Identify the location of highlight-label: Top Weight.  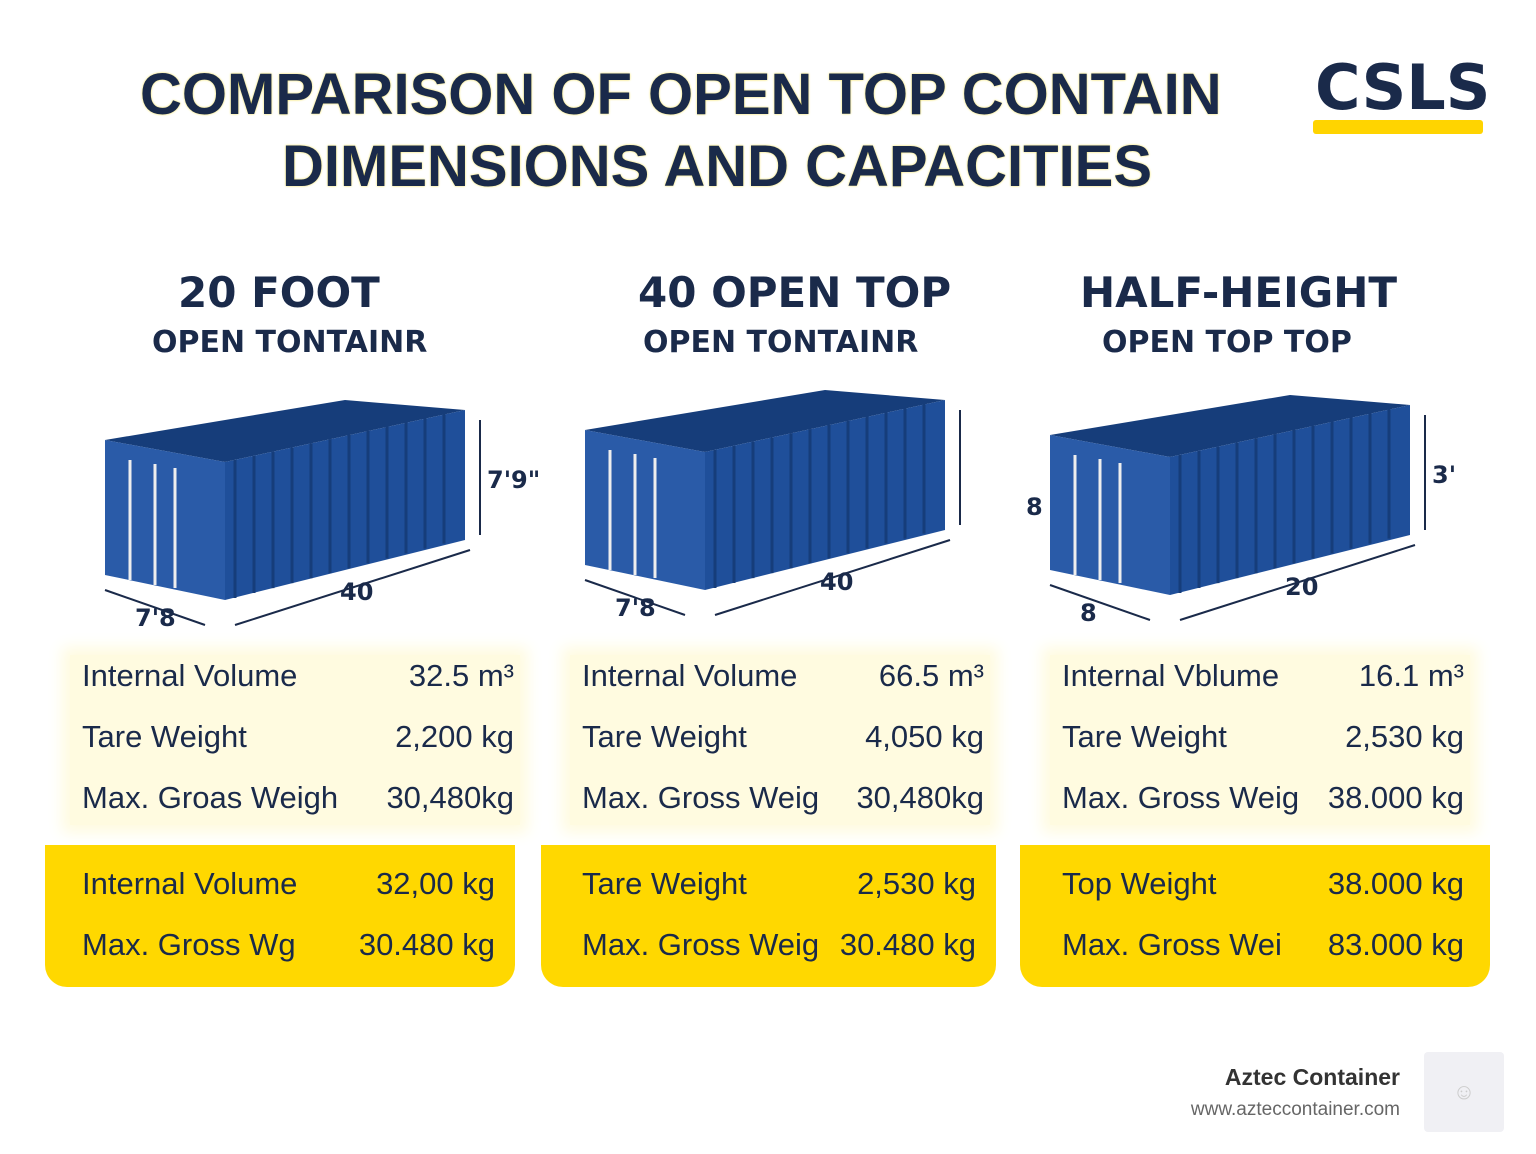
(1139, 883).